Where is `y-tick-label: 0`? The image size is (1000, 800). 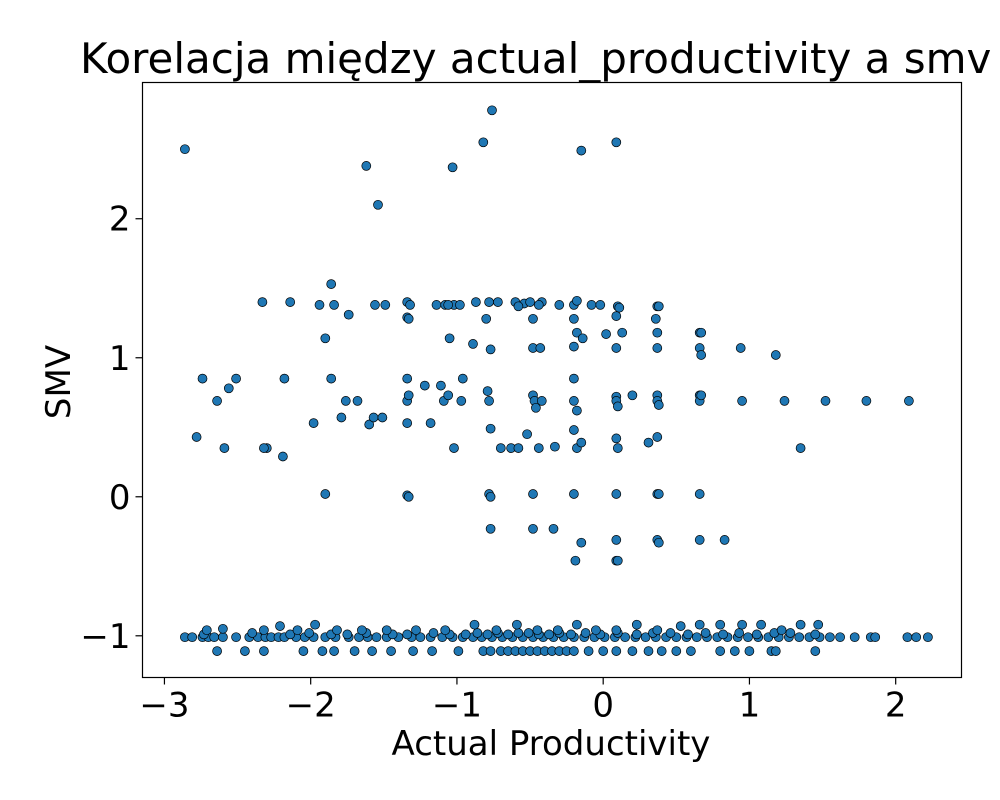 y-tick-label: 0 is located at coordinates (120, 498).